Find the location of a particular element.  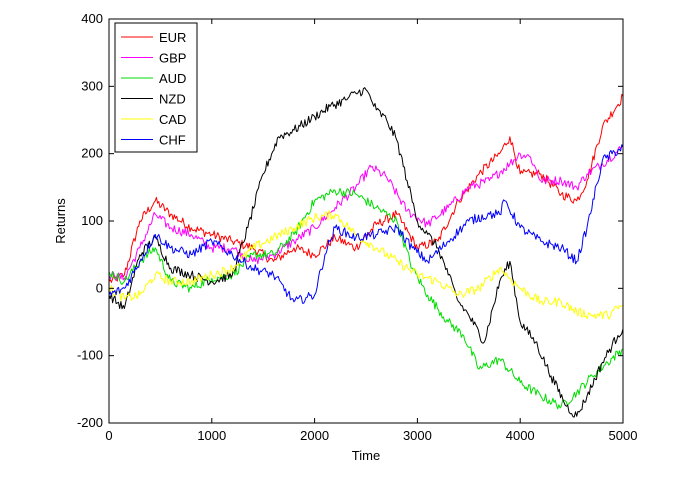

x-axis-label: Time is located at coordinates (366, 455).